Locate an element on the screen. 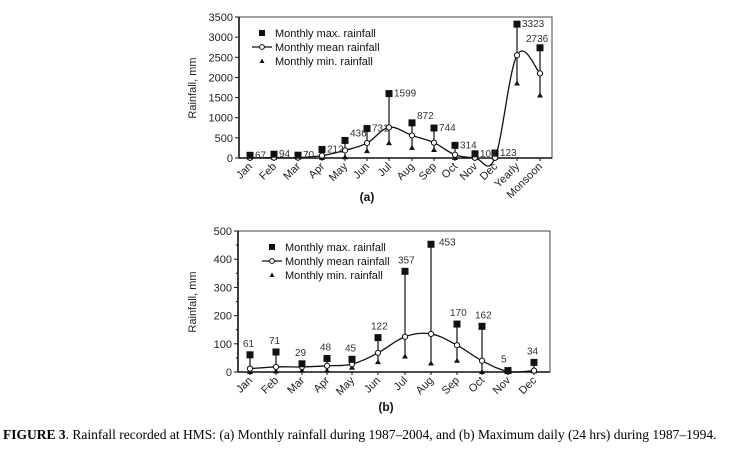 This screenshot has height=466, width=756. caption-label: FIGURE 3 is located at coordinates (34, 434).